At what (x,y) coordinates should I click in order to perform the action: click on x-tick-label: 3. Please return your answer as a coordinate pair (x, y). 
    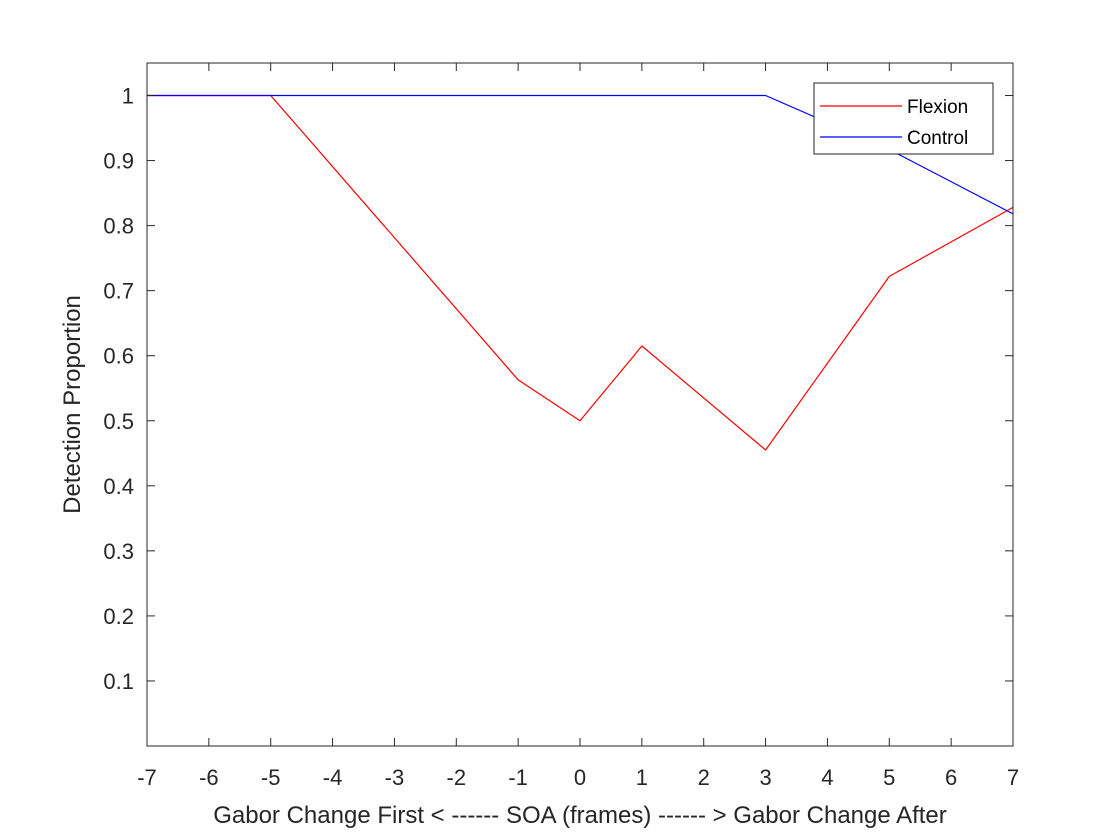
    Looking at the image, I should click on (765, 777).